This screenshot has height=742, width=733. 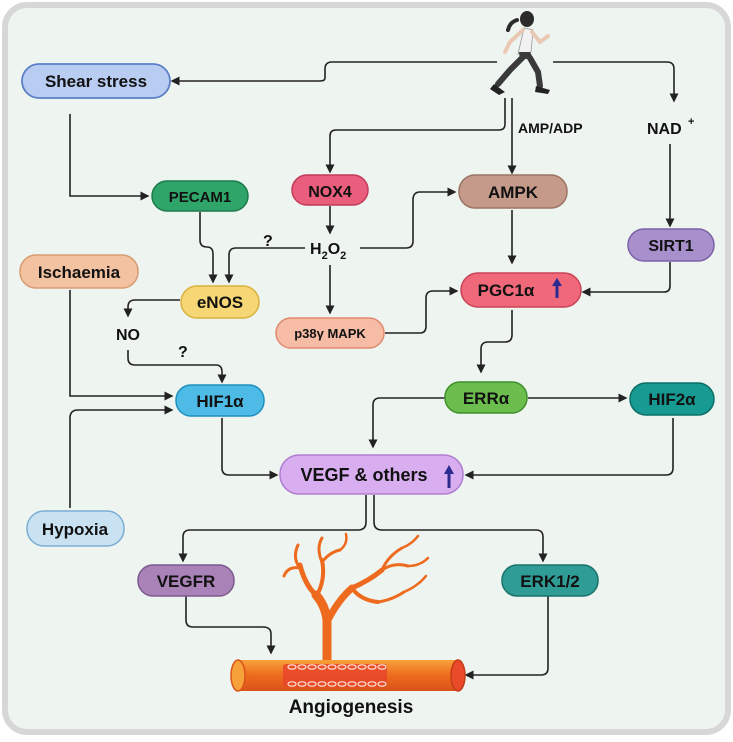 I want to click on node-erra: ERRα, so click(x=486, y=397).